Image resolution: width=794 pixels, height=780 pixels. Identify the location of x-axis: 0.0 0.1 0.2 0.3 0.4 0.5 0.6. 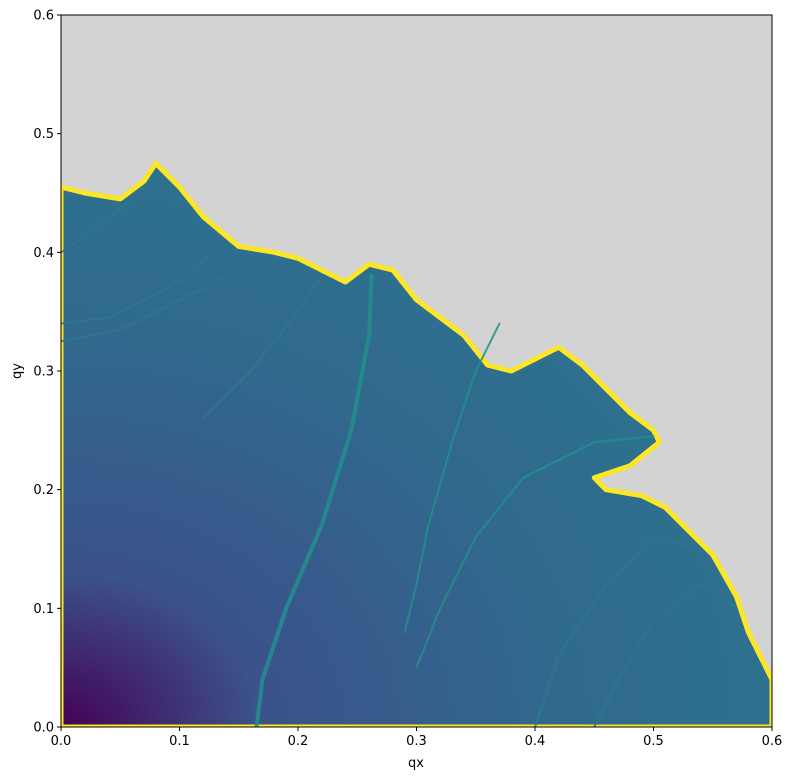
(417, 738).